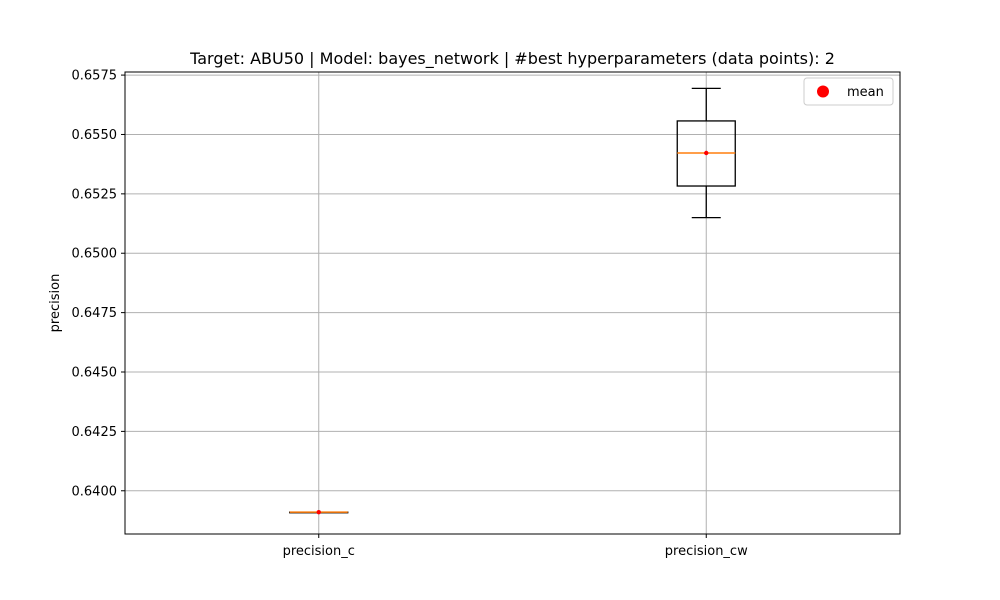  I want to click on y-axis-label: precision, so click(55, 303).